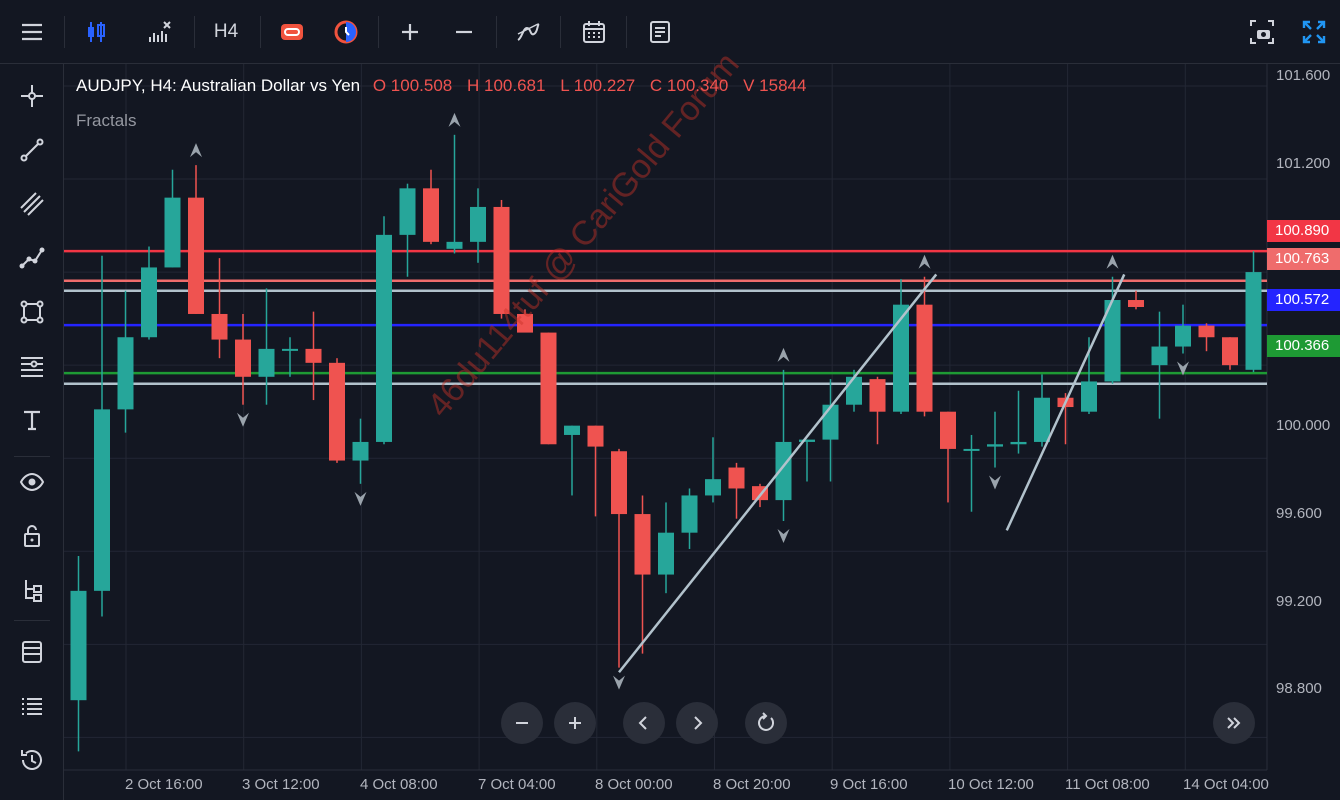 The width and height of the screenshot is (1340, 800). Describe the element at coordinates (1303, 425) in the screenshot. I see `price-label: 100.000` at that location.